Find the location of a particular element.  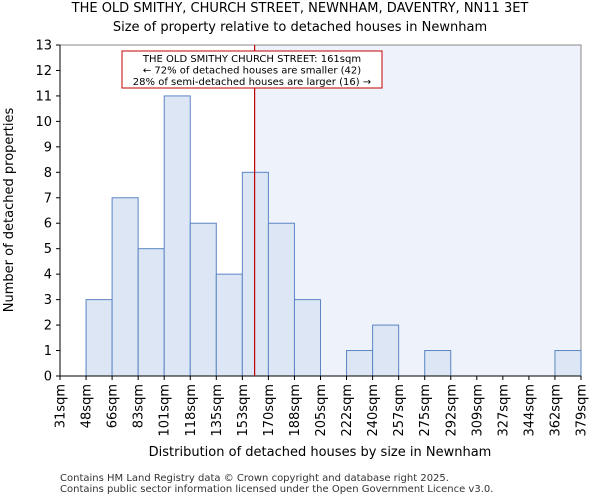

x-tick-label: 135sqm is located at coordinates (217, 410).